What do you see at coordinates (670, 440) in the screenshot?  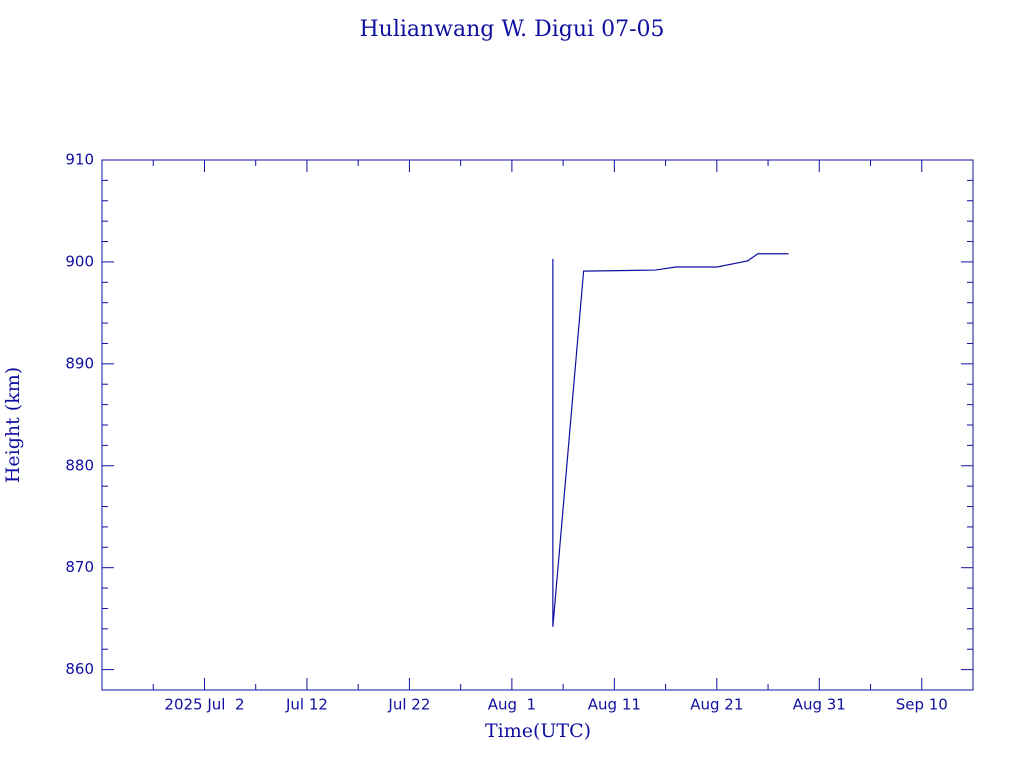 I see `data-line` at bounding box center [670, 440].